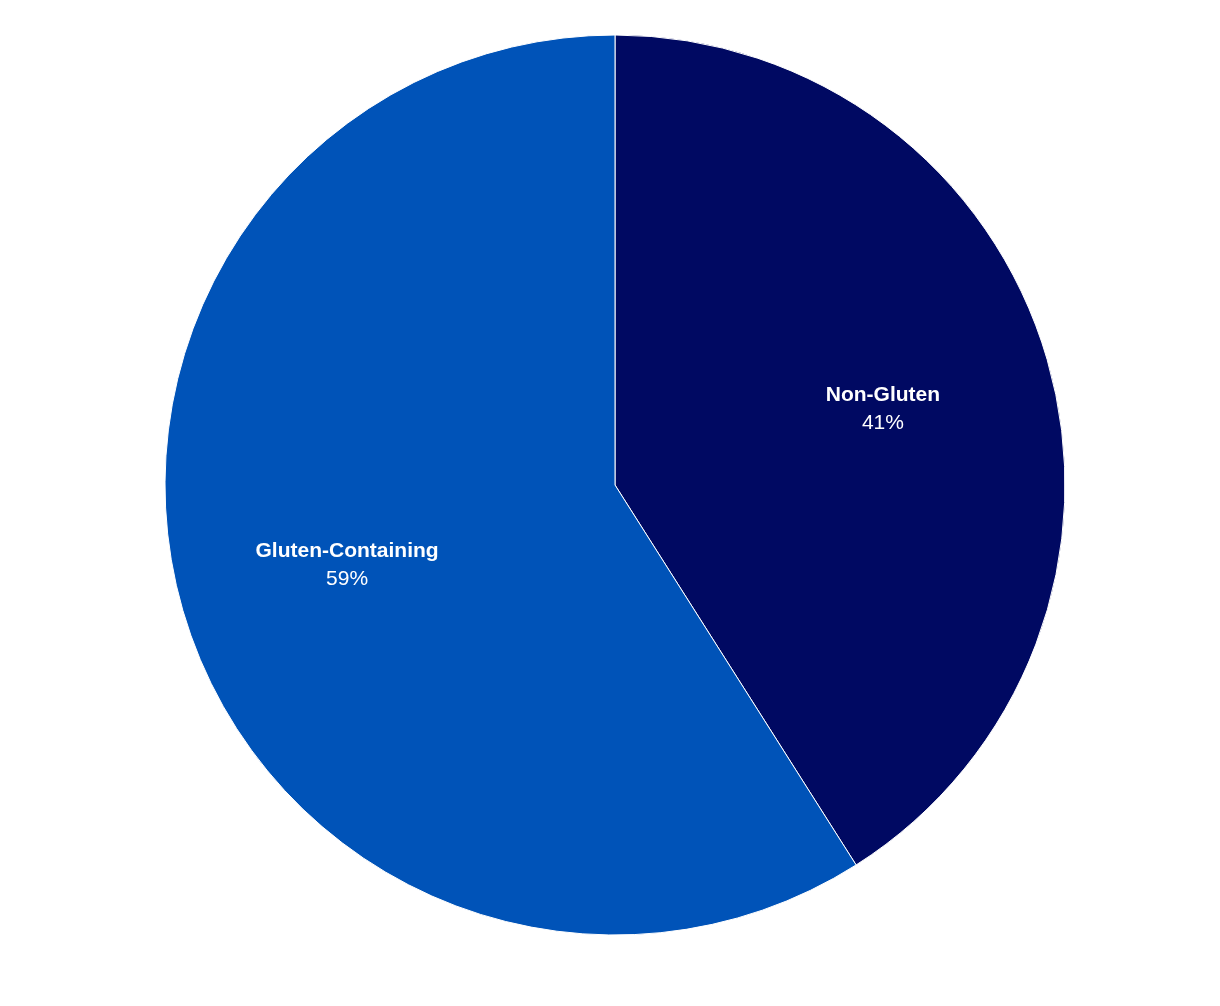 The height and width of the screenshot is (1006, 1220). Describe the element at coordinates (883, 394) in the screenshot. I see `slice-label: Non-Gluten` at that location.